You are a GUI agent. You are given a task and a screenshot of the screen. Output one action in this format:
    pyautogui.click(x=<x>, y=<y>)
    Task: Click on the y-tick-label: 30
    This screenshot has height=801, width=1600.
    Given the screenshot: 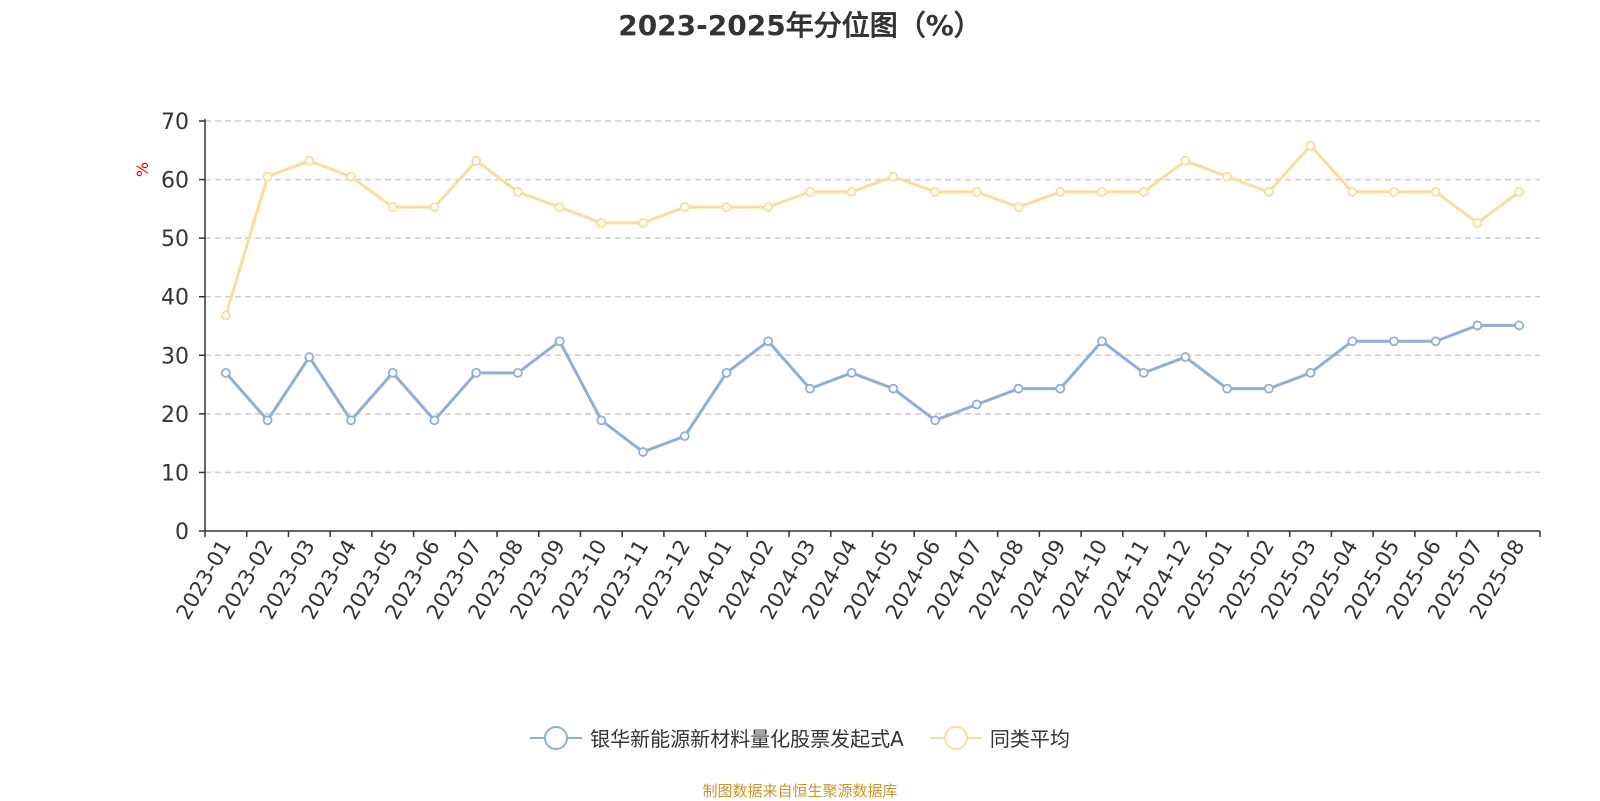 What is the action you would take?
    pyautogui.click(x=175, y=356)
    